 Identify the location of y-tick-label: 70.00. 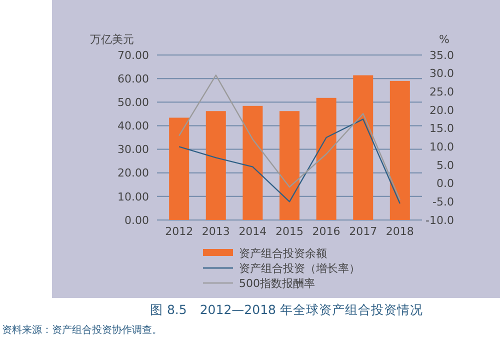
(133, 55).